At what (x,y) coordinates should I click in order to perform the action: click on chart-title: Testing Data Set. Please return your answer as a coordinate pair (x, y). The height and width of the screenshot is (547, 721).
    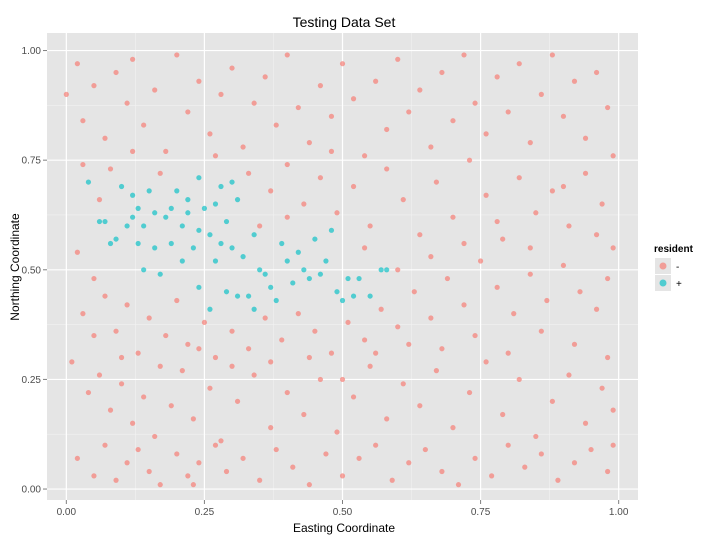
    Looking at the image, I should click on (344, 22).